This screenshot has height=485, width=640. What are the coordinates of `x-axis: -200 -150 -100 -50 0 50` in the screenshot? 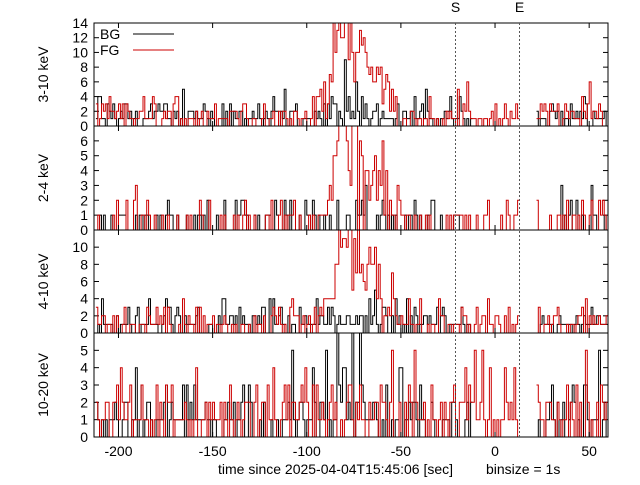 It's located at (350, 451).